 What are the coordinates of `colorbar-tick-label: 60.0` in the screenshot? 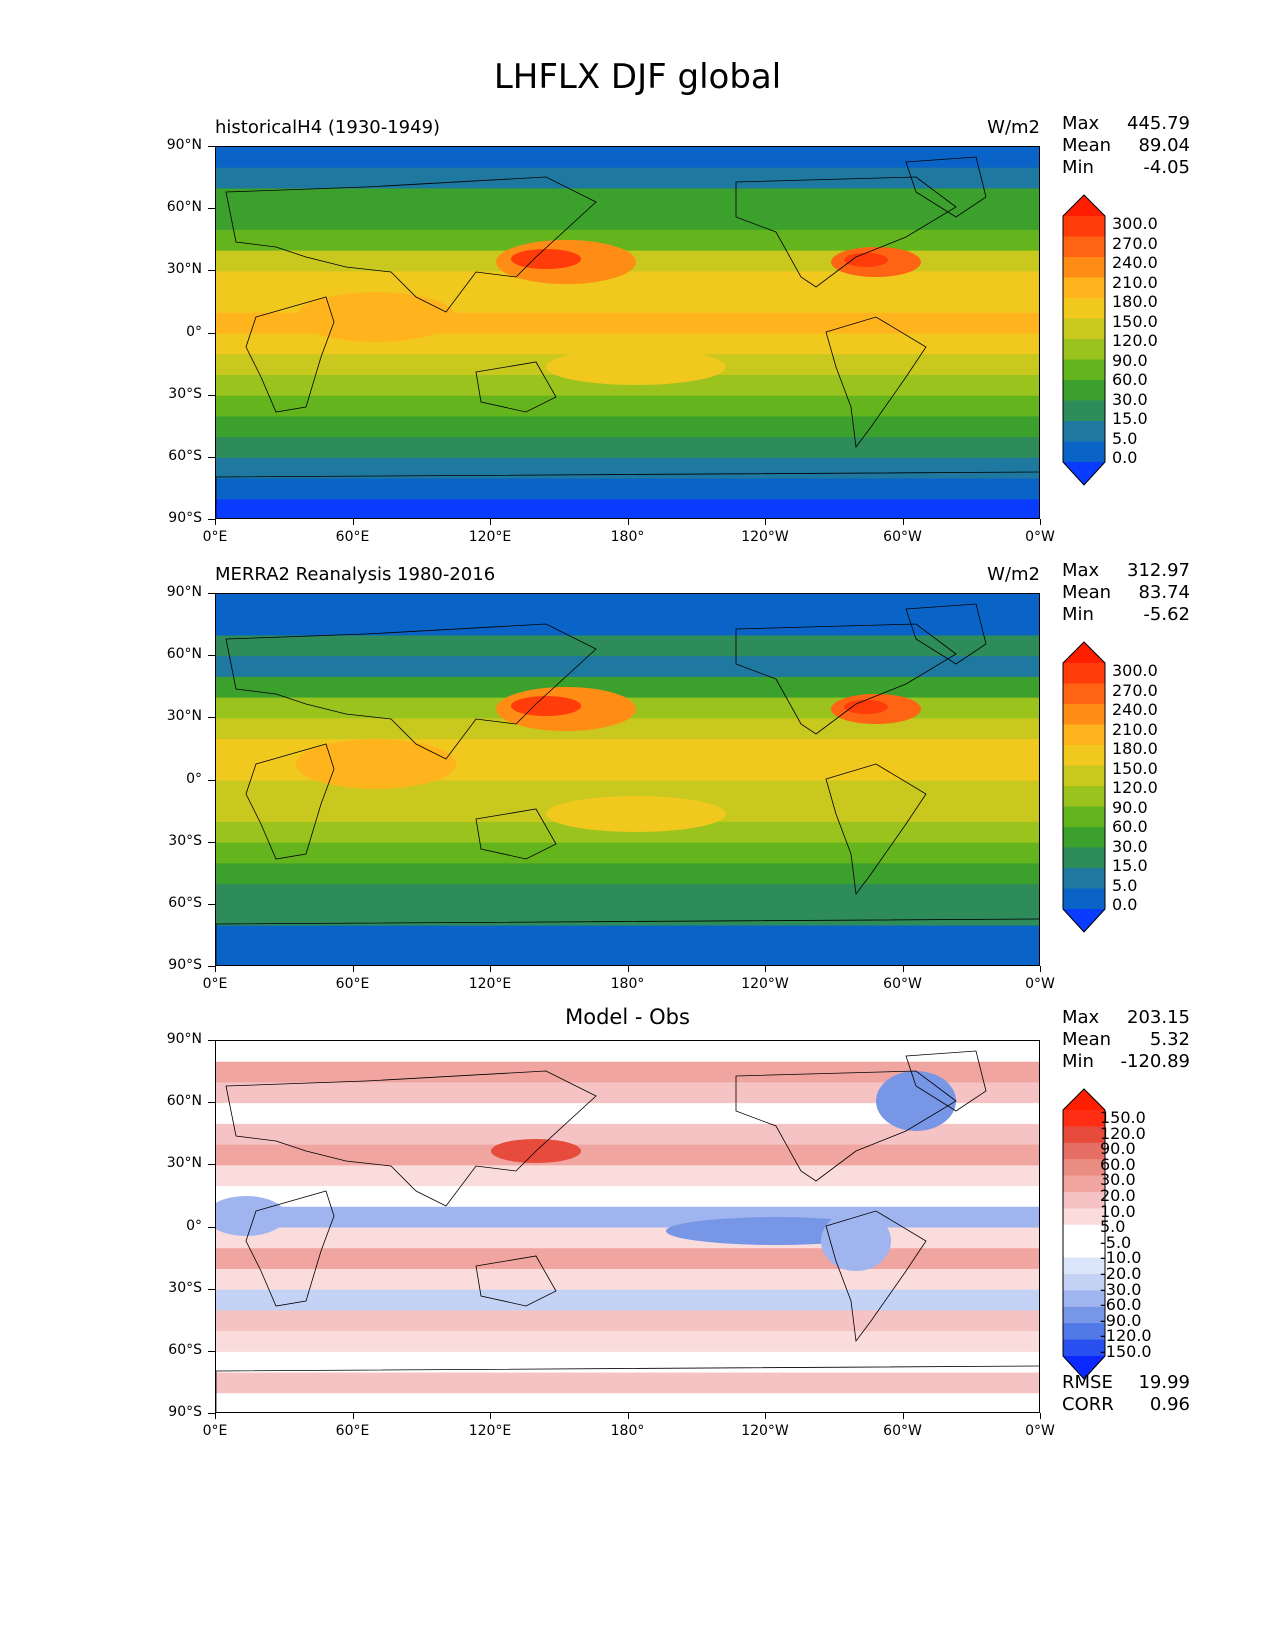 It's located at (1130, 826).